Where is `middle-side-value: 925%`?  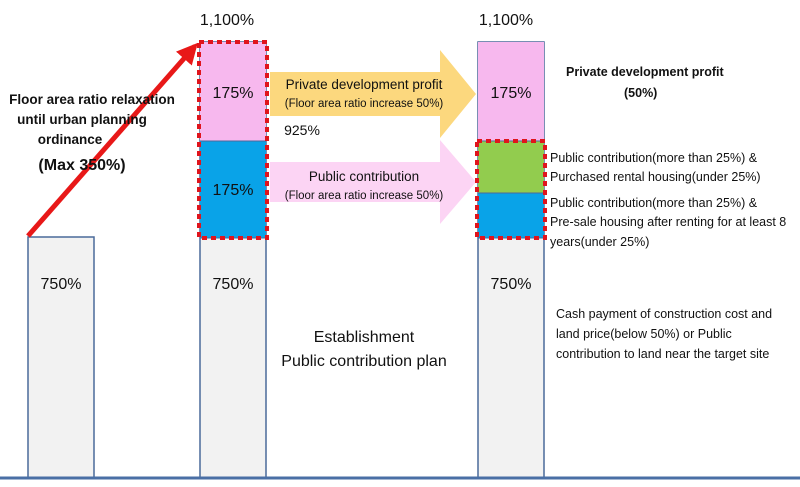
middle-side-value: 925% is located at coordinates (302, 130).